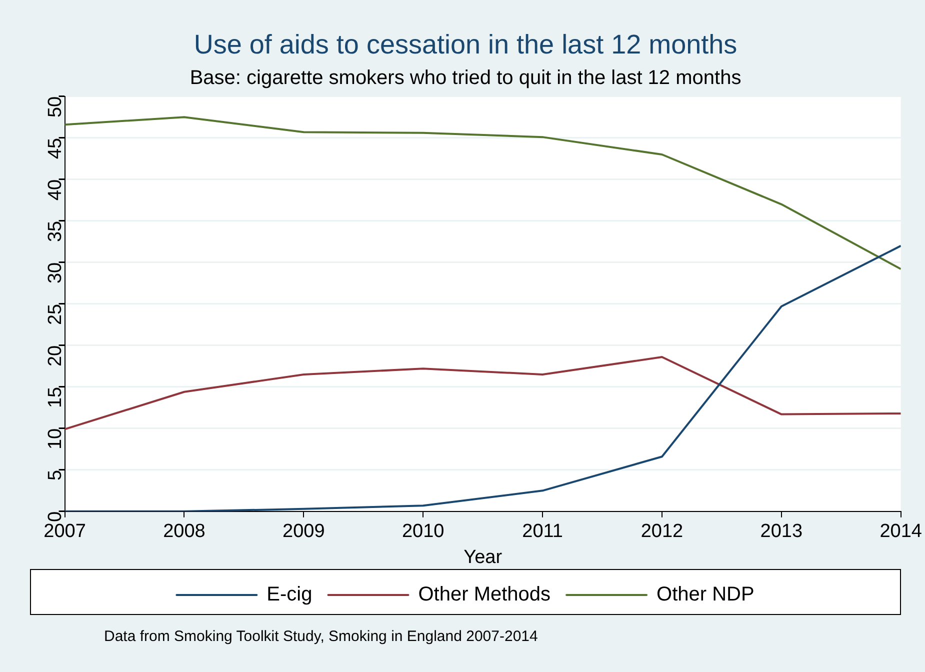  I want to click on x-tick-label: 2010, so click(423, 531).